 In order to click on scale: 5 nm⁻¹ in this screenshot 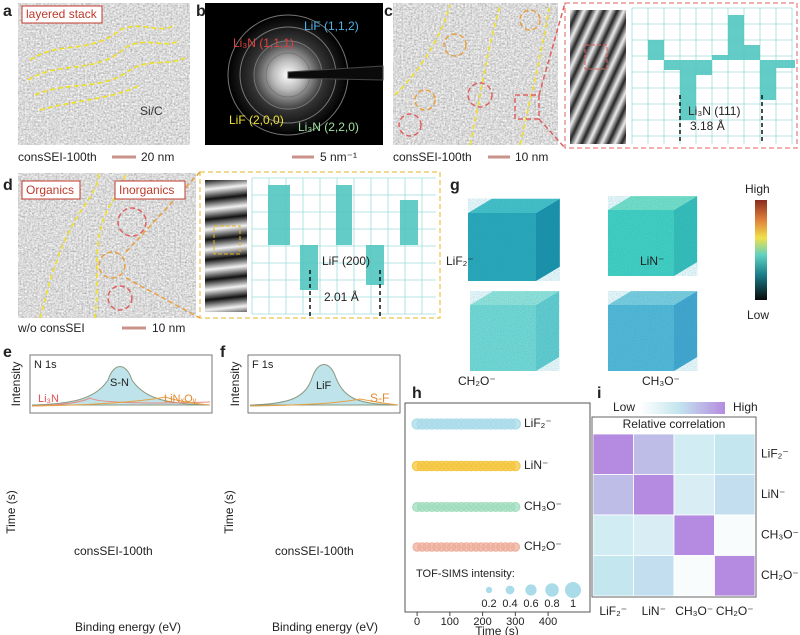, I will do `click(338, 157)`.